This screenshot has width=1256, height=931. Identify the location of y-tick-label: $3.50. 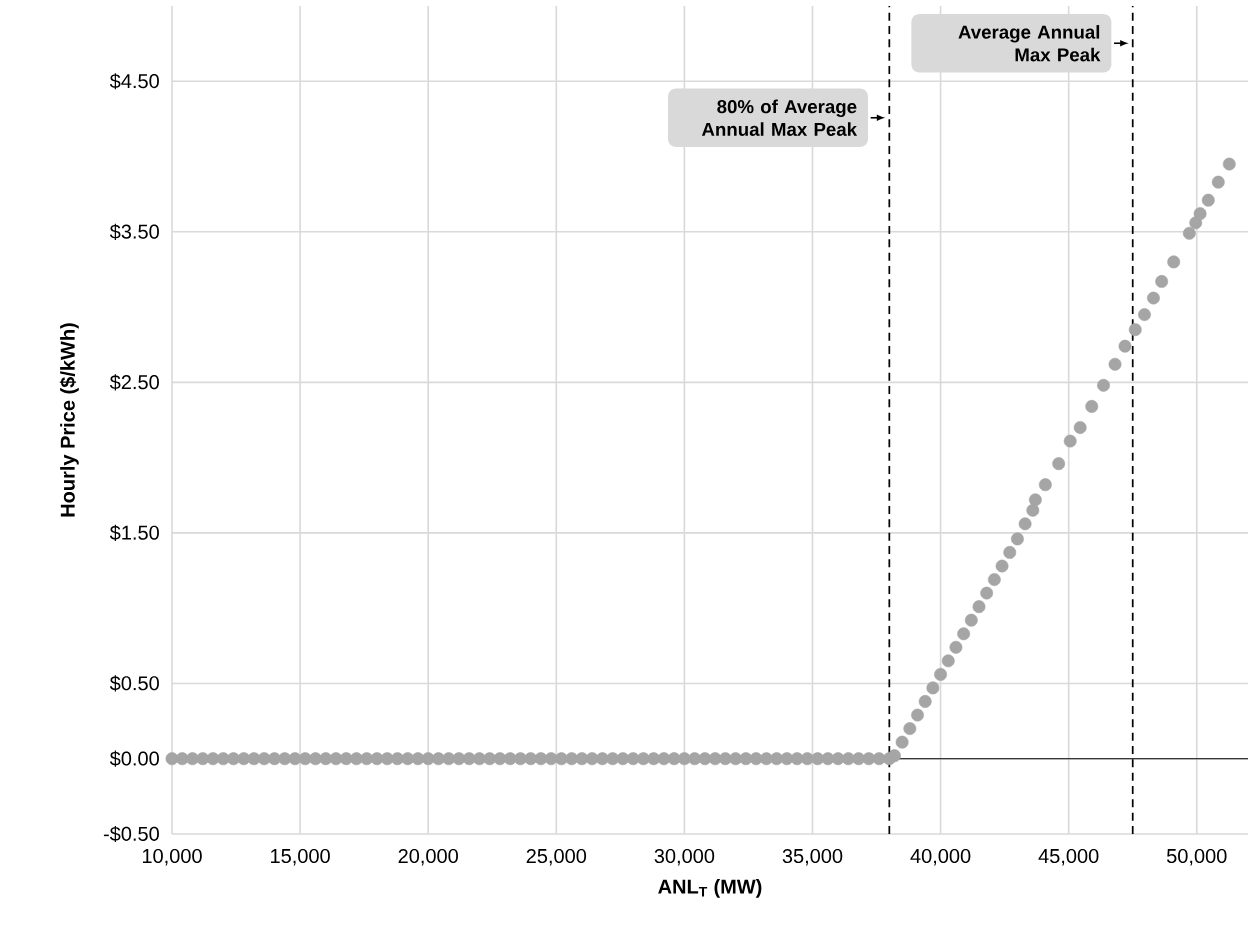
(134, 231).